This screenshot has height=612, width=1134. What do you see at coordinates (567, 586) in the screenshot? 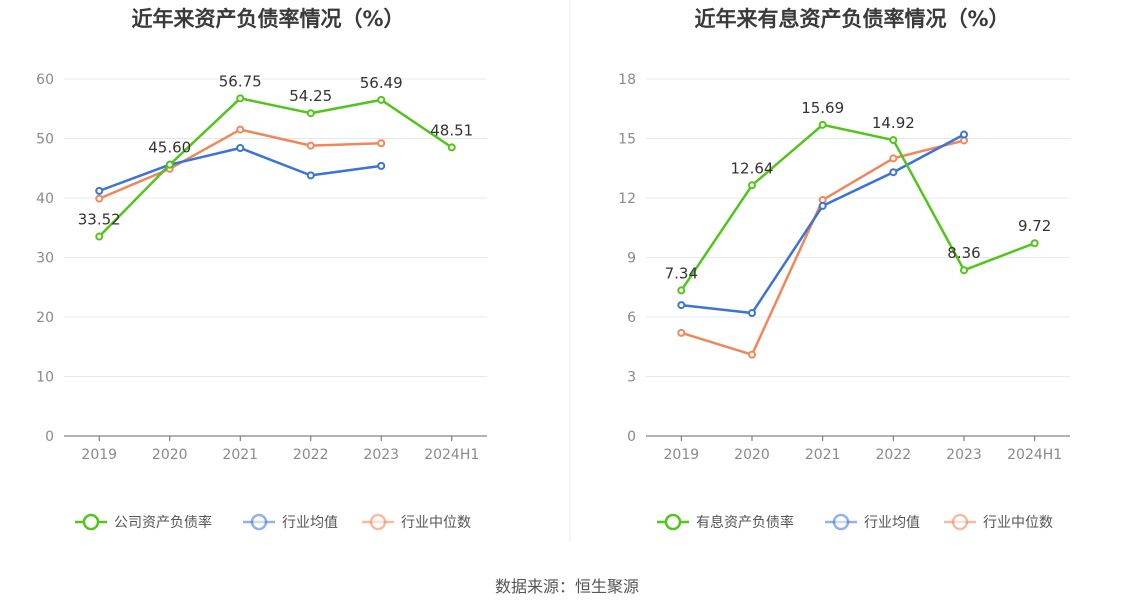
I see `data-source-text: 数据来源：恒生聚源` at bounding box center [567, 586].